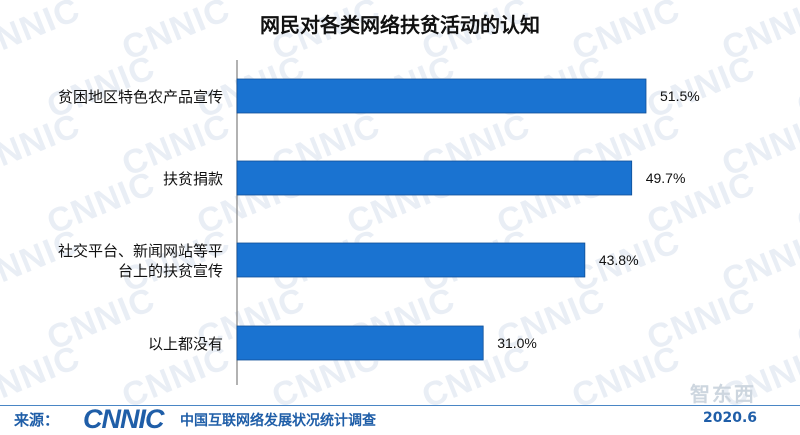 The width and height of the screenshot is (800, 435). What do you see at coordinates (185, 344) in the screenshot?
I see `category-label-3: 以上都没有` at bounding box center [185, 344].